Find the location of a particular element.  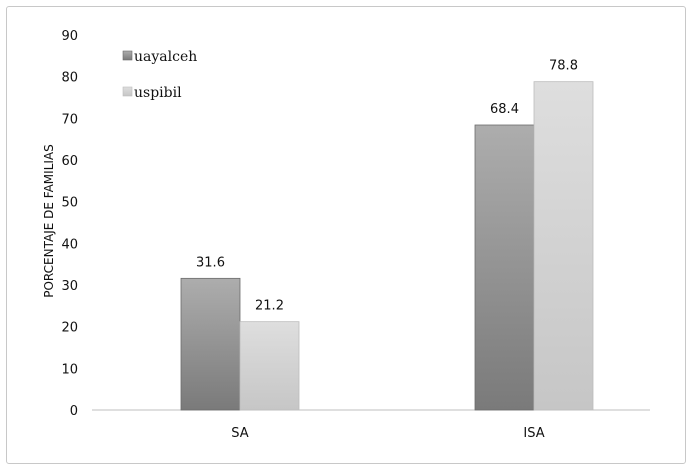

data-label: 31.6 is located at coordinates (210, 262).